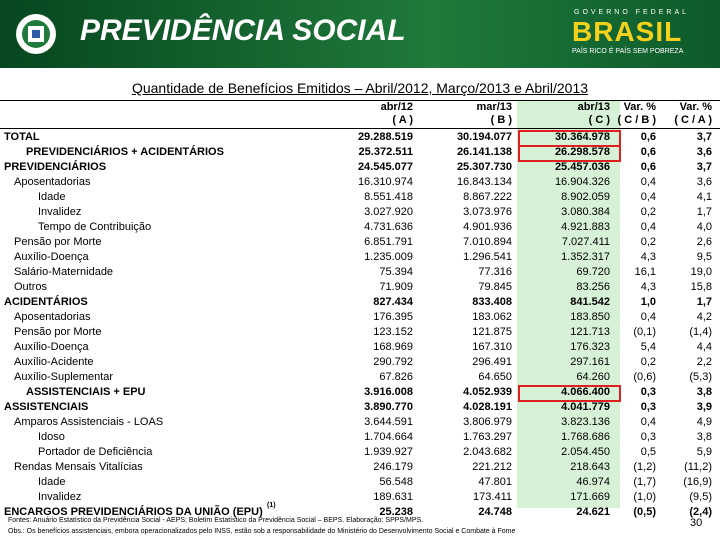 This screenshot has height=540, width=720. I want to click on cell-value: 8.867.222, so click(487, 197).